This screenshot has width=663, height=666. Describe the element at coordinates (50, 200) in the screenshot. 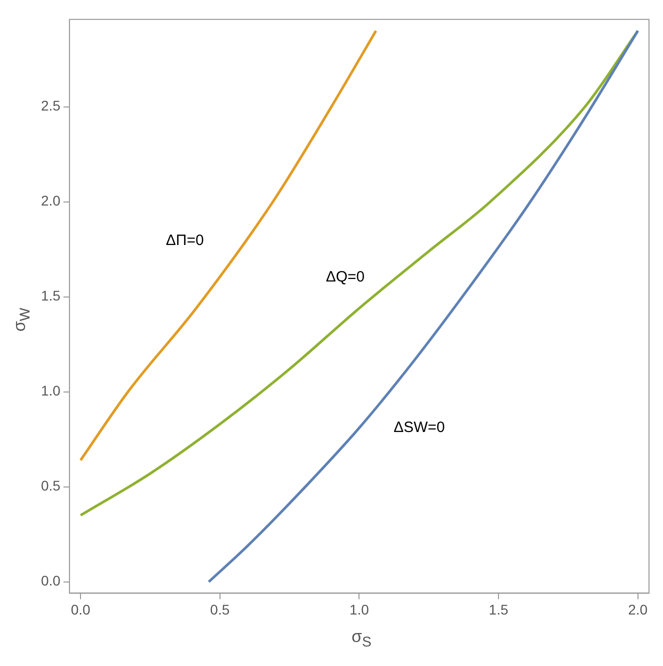

I see `y-tick-label: 2.0` at that location.